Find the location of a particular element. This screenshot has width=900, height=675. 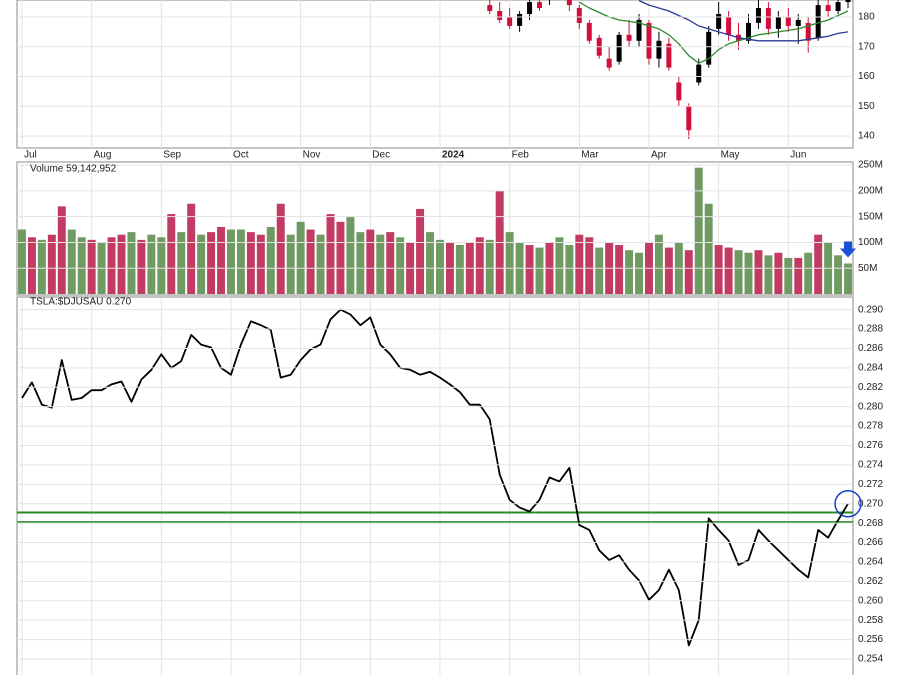

x-tick-label: Nov is located at coordinates (312, 155).